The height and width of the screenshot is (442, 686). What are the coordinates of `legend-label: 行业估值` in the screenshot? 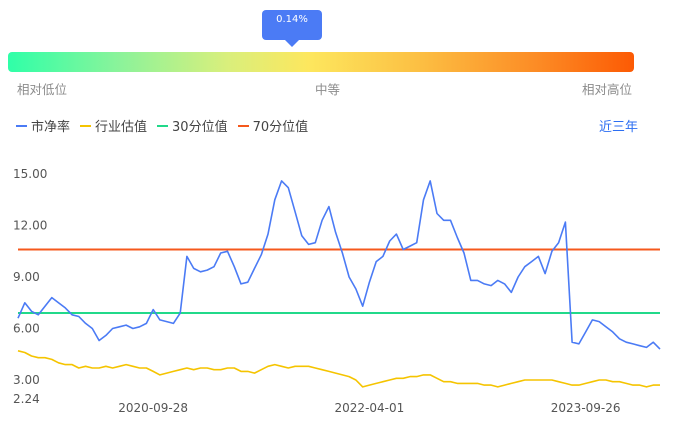 It's located at (121, 127).